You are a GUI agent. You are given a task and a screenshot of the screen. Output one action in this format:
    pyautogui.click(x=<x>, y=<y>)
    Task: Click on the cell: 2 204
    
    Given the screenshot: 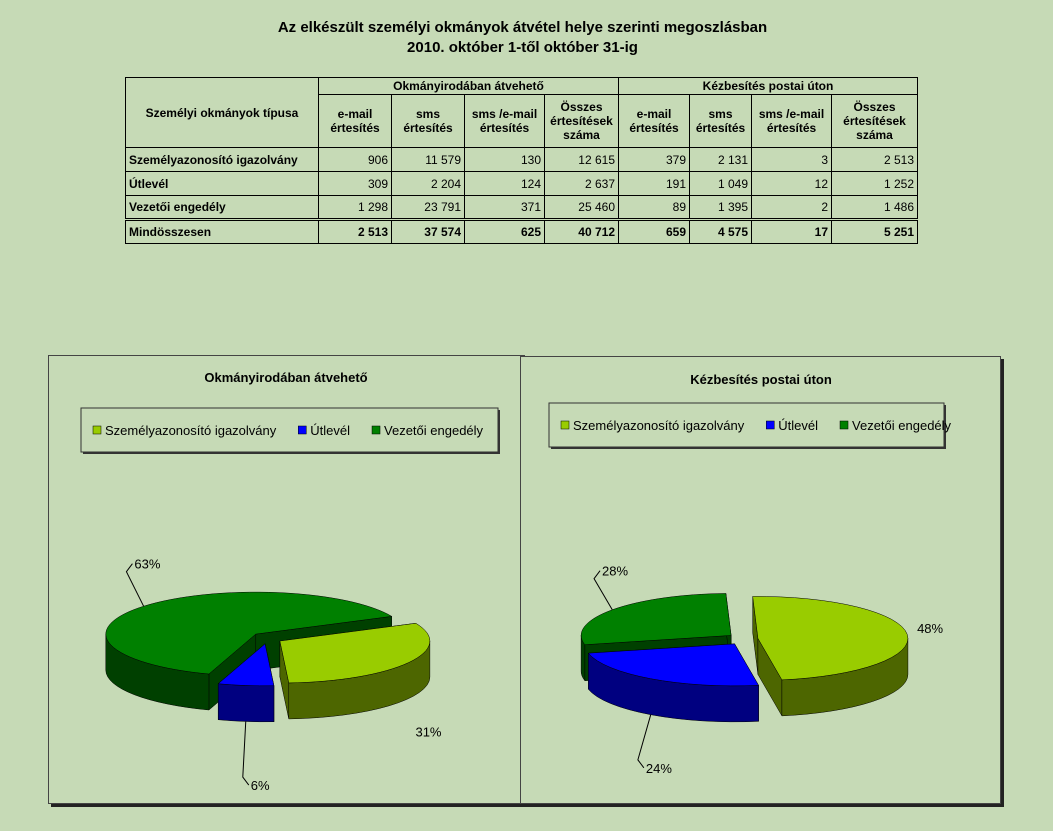 What is the action you would take?
    pyautogui.click(x=428, y=183)
    